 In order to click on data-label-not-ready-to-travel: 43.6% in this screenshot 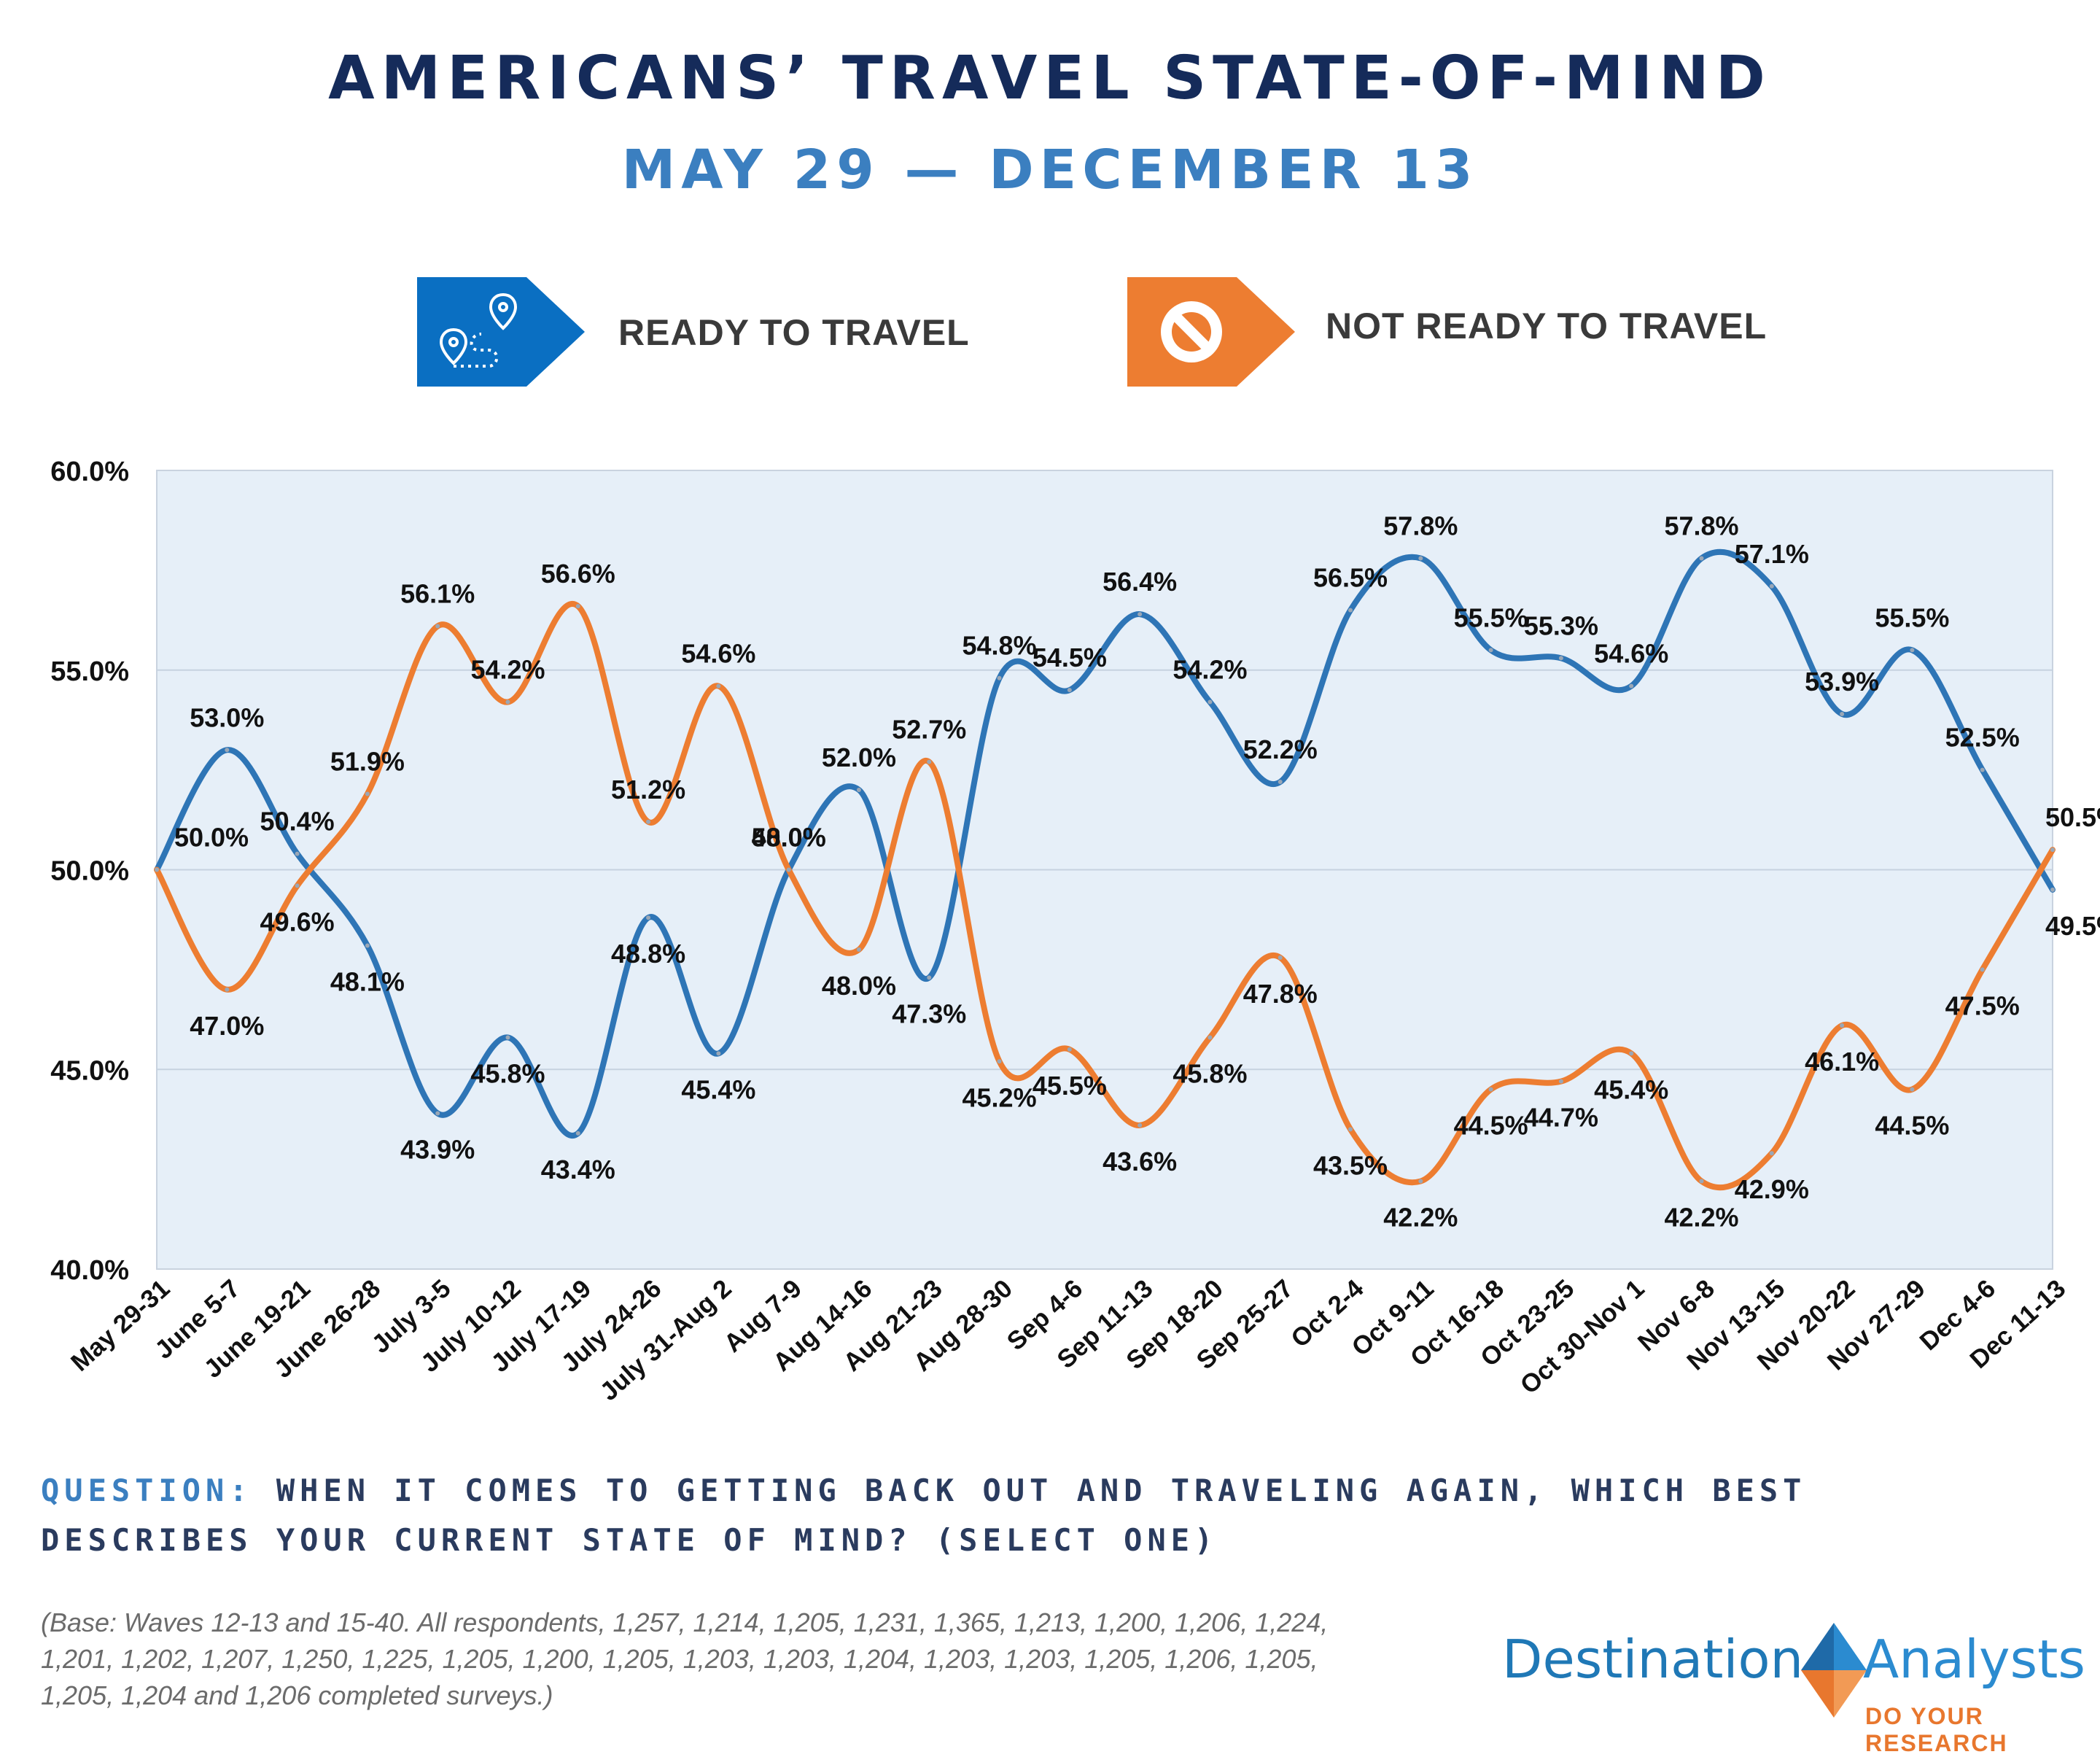, I will do `click(1139, 1161)`.